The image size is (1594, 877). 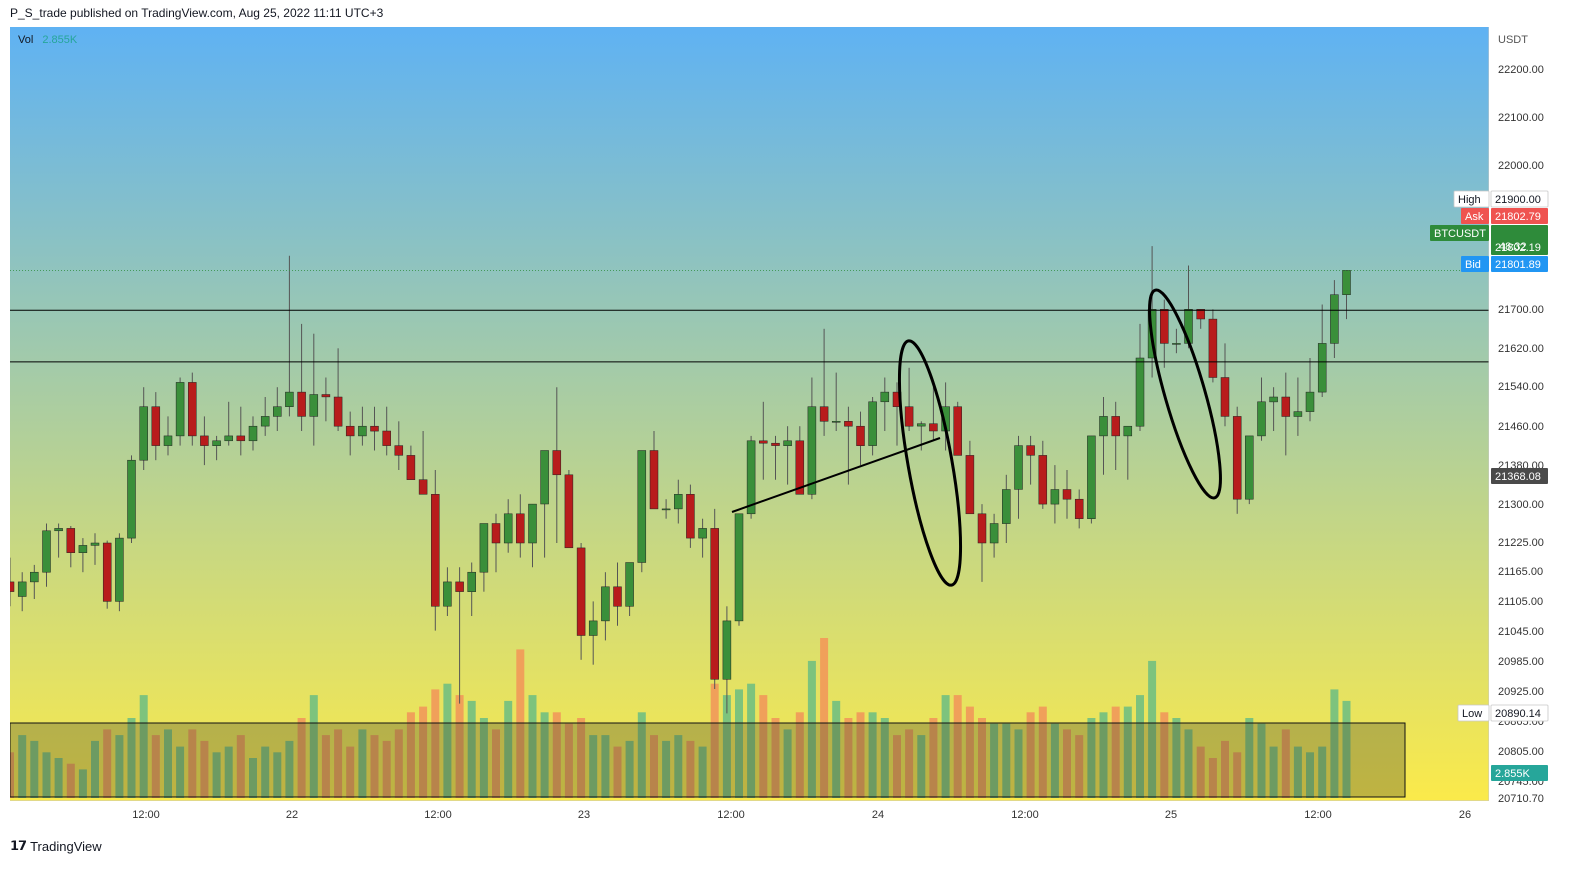 What do you see at coordinates (1520, 602) in the screenshot?
I see `price-tick-label: 21105.00` at bounding box center [1520, 602].